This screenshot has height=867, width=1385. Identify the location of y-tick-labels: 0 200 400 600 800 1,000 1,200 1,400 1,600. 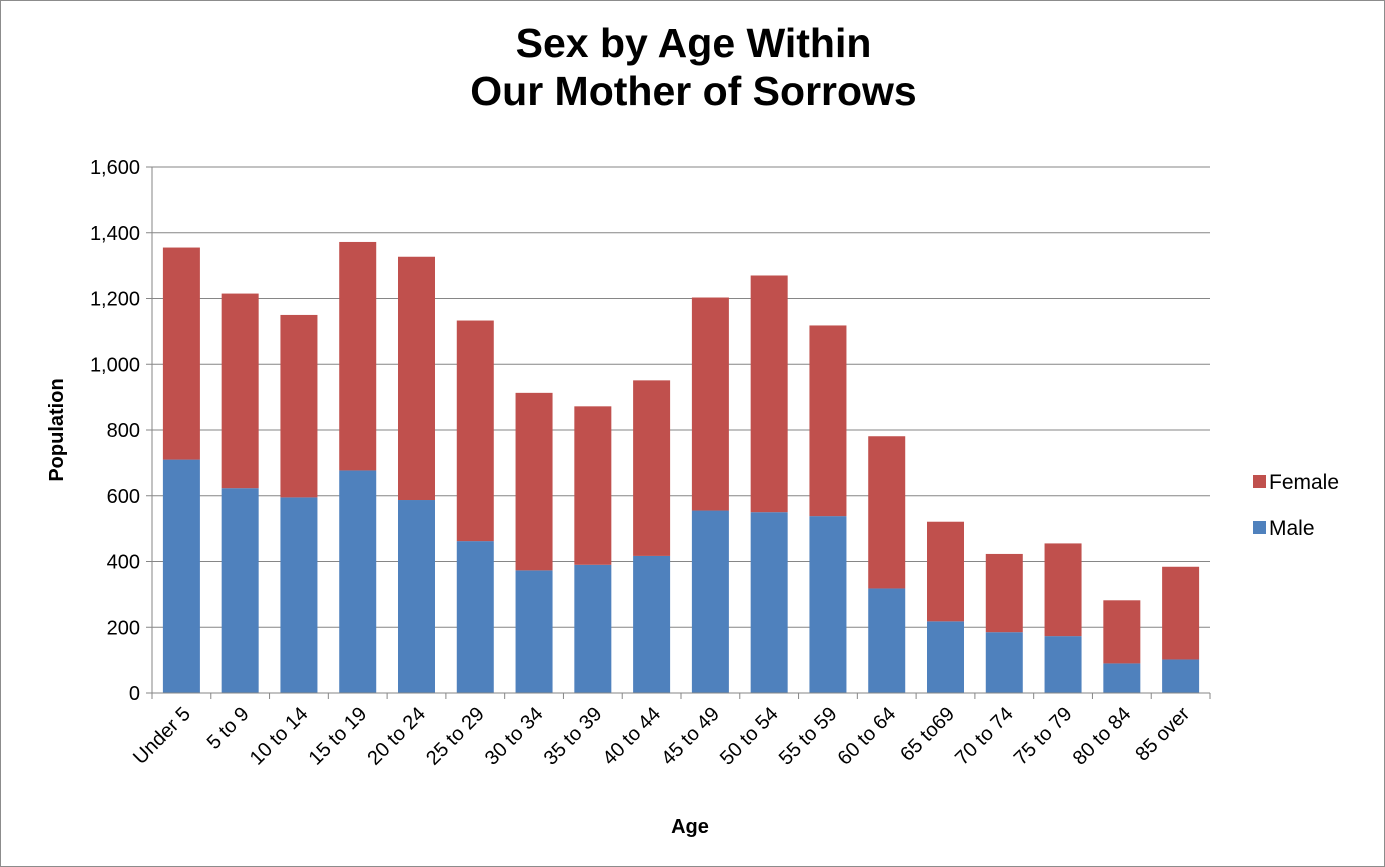
(115, 431).